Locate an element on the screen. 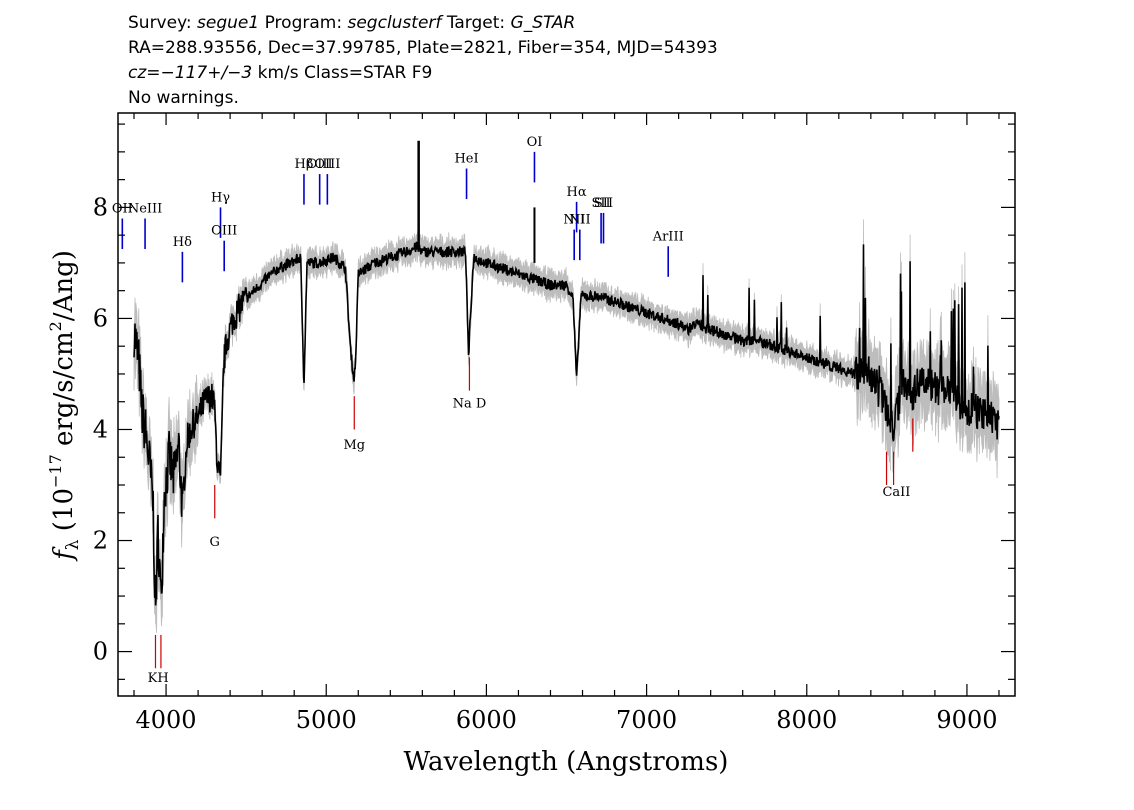  emission-line-label: OII is located at coordinates (122, 208).